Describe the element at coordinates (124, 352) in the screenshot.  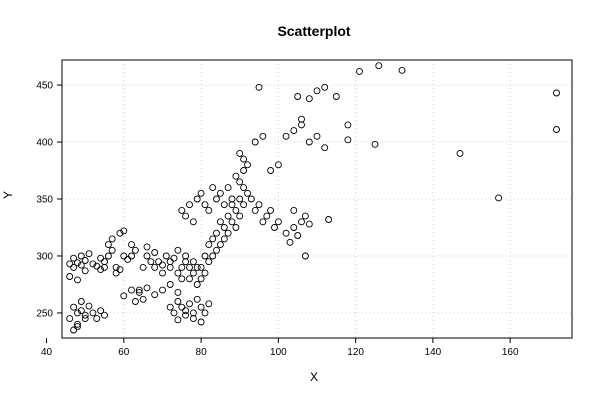
I see `x-tick-label: 60` at that location.